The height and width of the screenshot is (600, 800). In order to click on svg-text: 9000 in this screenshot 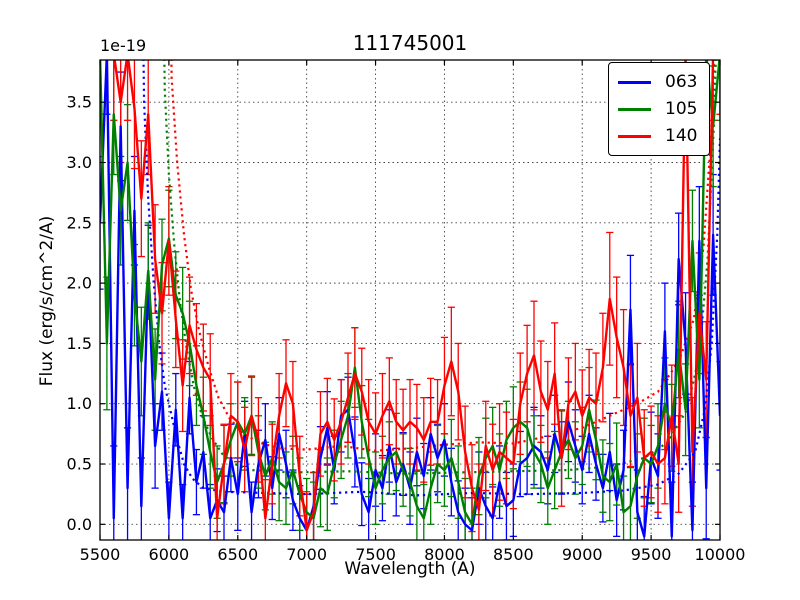, I will do `click(582, 554)`.